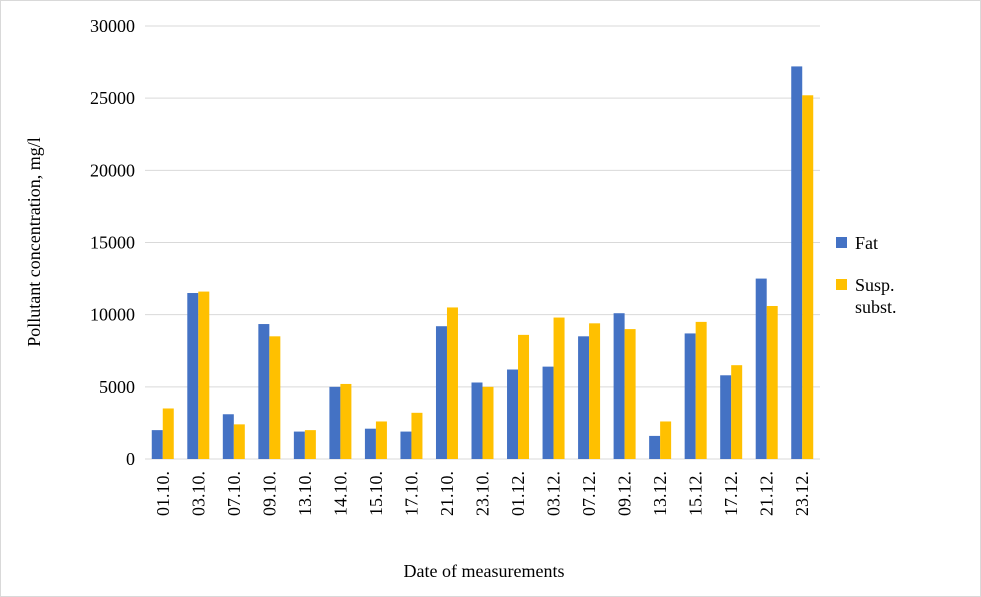  I want to click on y-tick-label: 25000, so click(112, 98).